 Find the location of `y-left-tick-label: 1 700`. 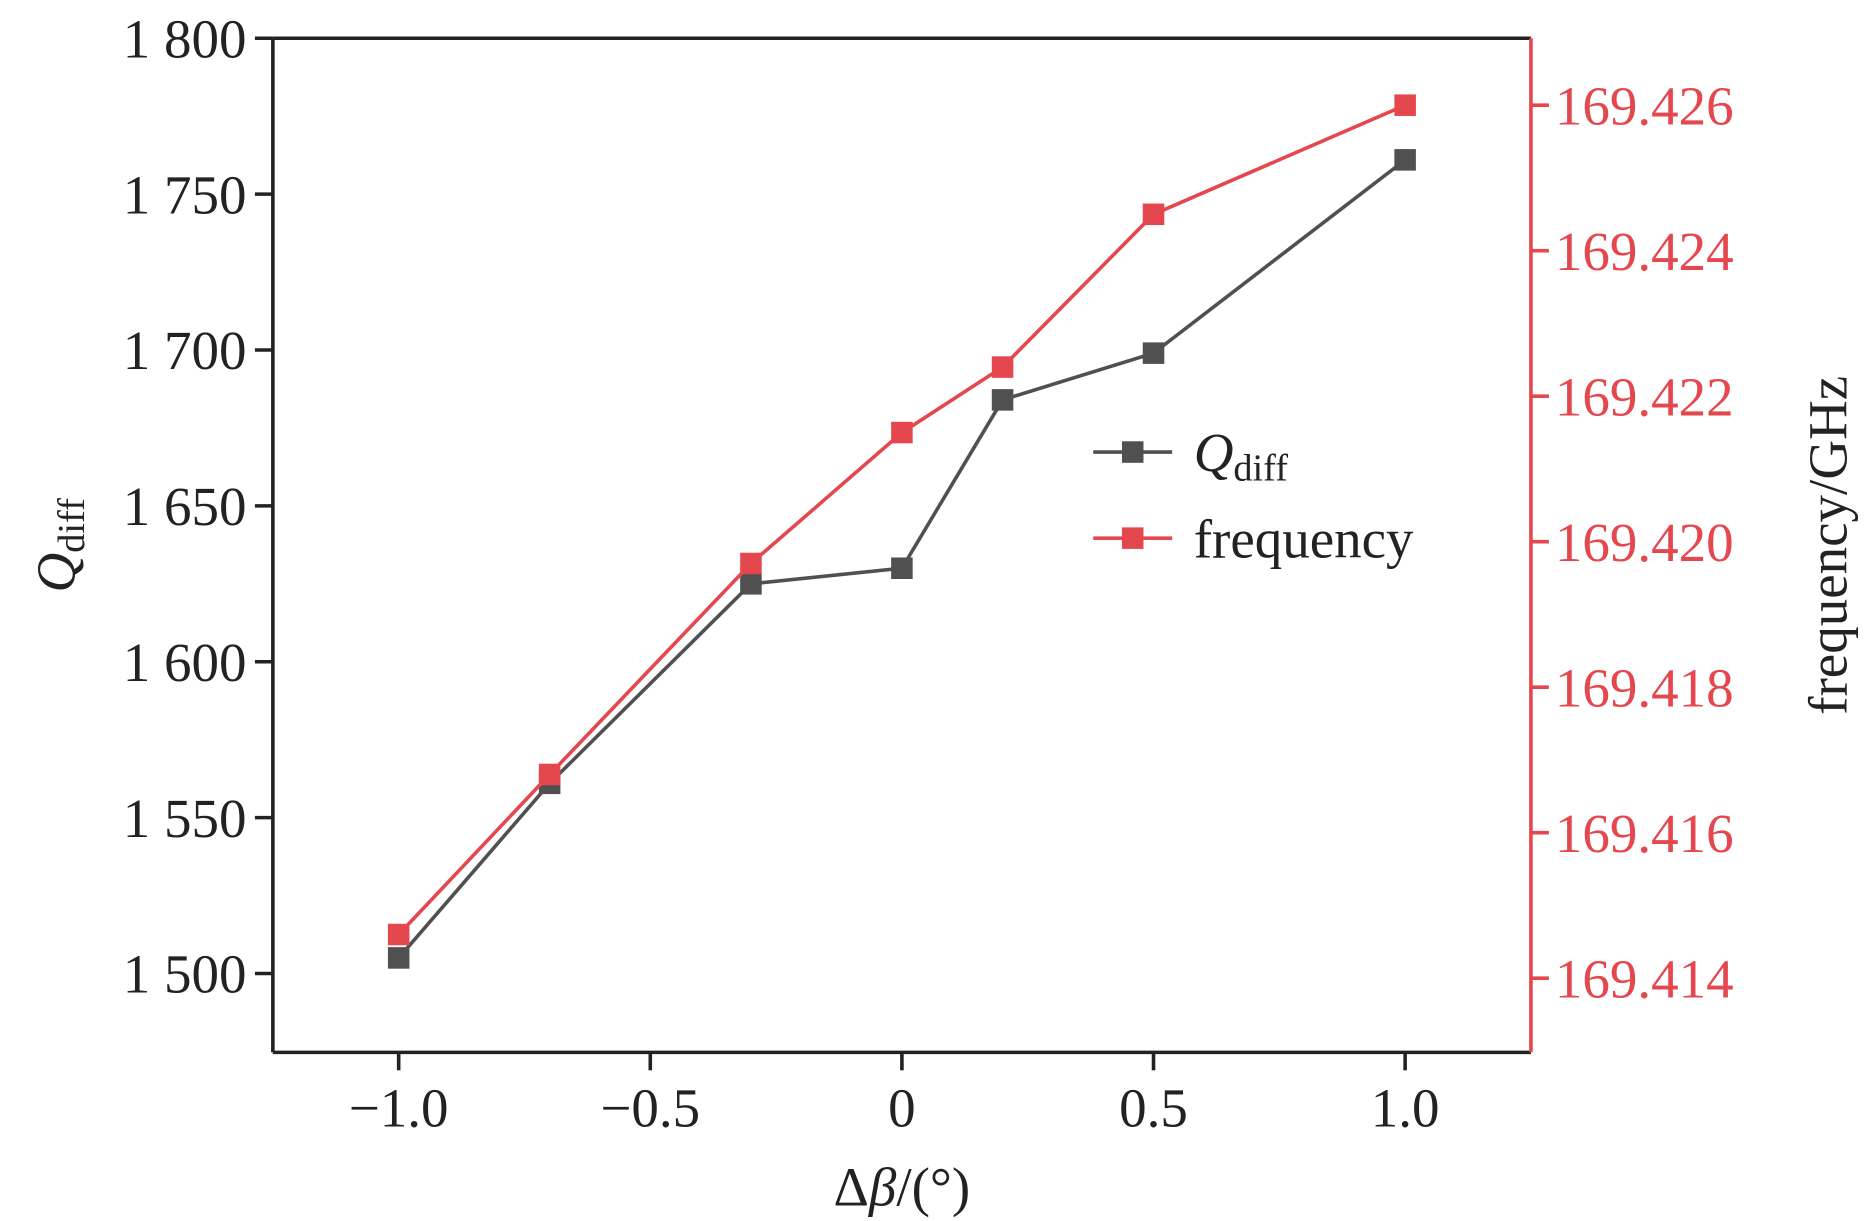

y-left-tick-label: 1 700 is located at coordinates (185, 350).